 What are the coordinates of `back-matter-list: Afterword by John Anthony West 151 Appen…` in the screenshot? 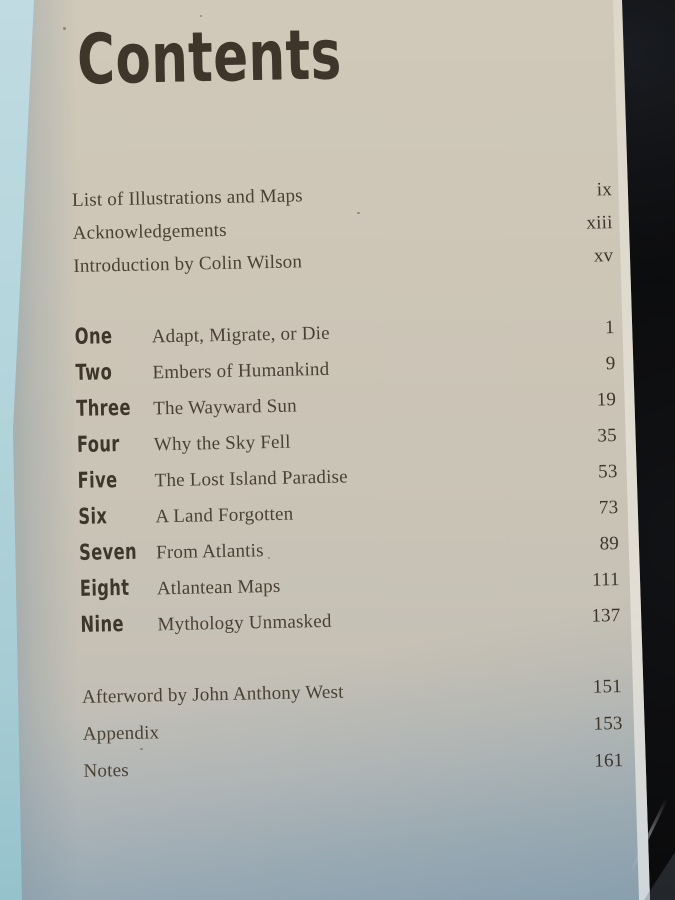 It's located at (353, 729).